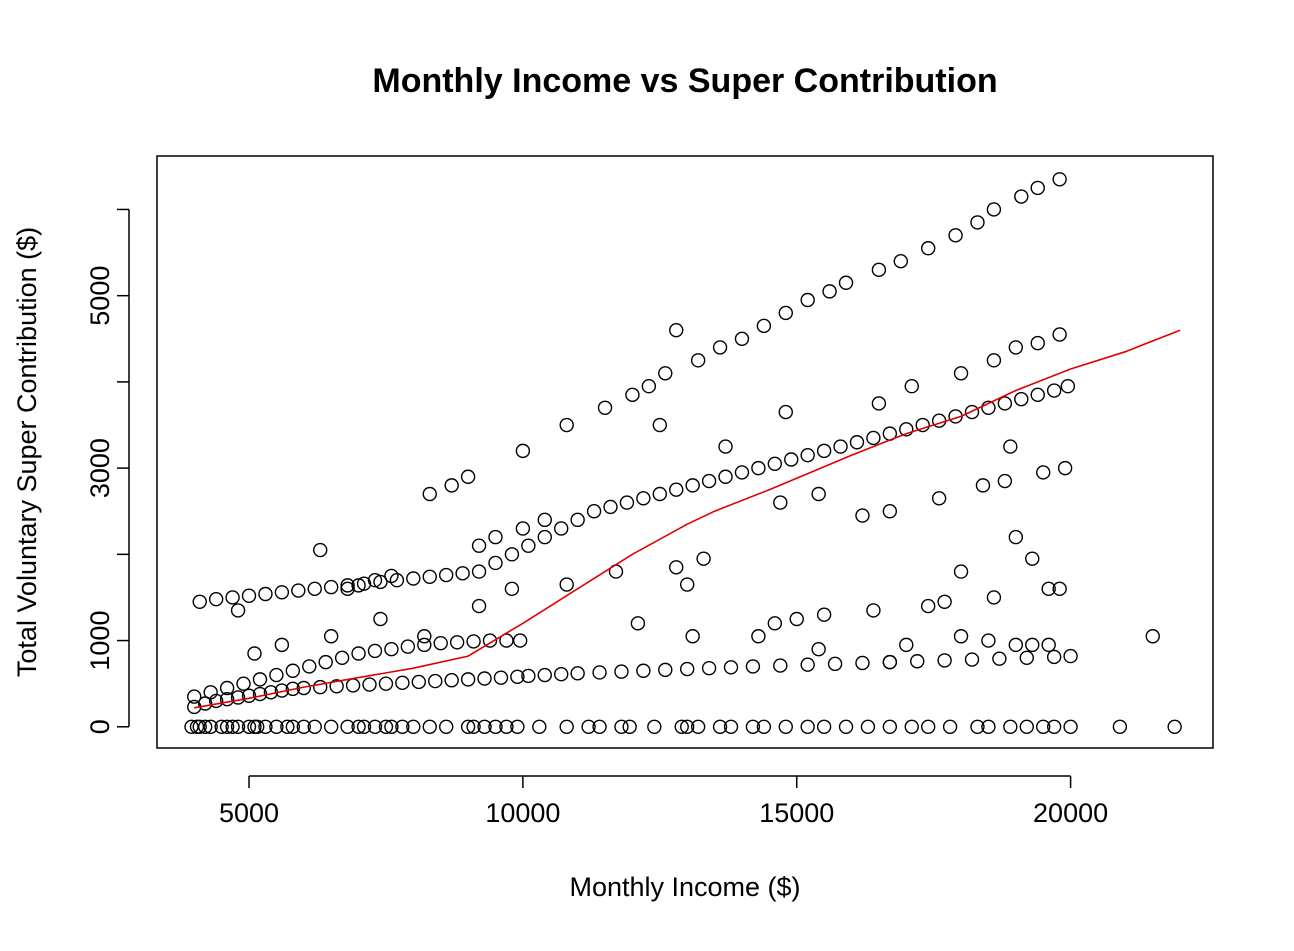 This screenshot has height=951, width=1294. What do you see at coordinates (1070, 813) in the screenshot?
I see `x-tick-label: 20000` at bounding box center [1070, 813].